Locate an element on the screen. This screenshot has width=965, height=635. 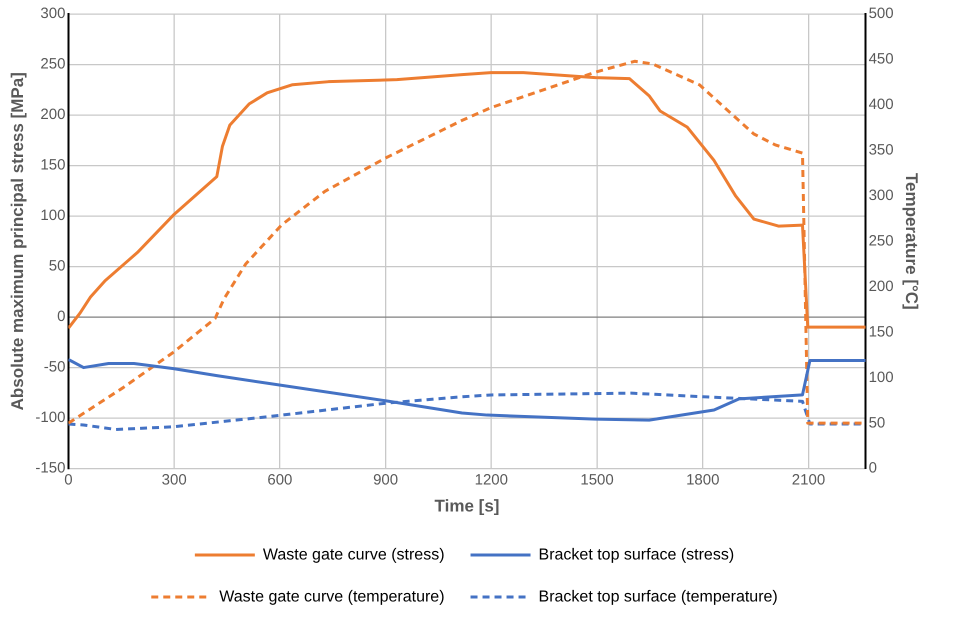
legend-label: Waste gate curve (temperature) is located at coordinates (332, 597).